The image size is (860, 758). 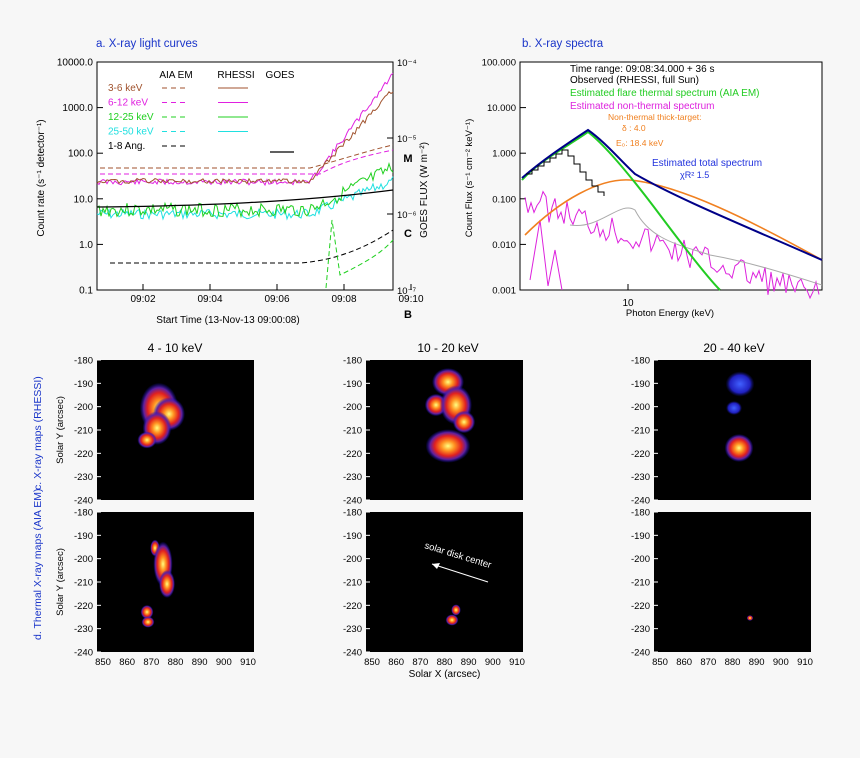 What do you see at coordinates (563, 44) in the screenshot?
I see `panel-b-title: b. X-ray spectra` at bounding box center [563, 44].